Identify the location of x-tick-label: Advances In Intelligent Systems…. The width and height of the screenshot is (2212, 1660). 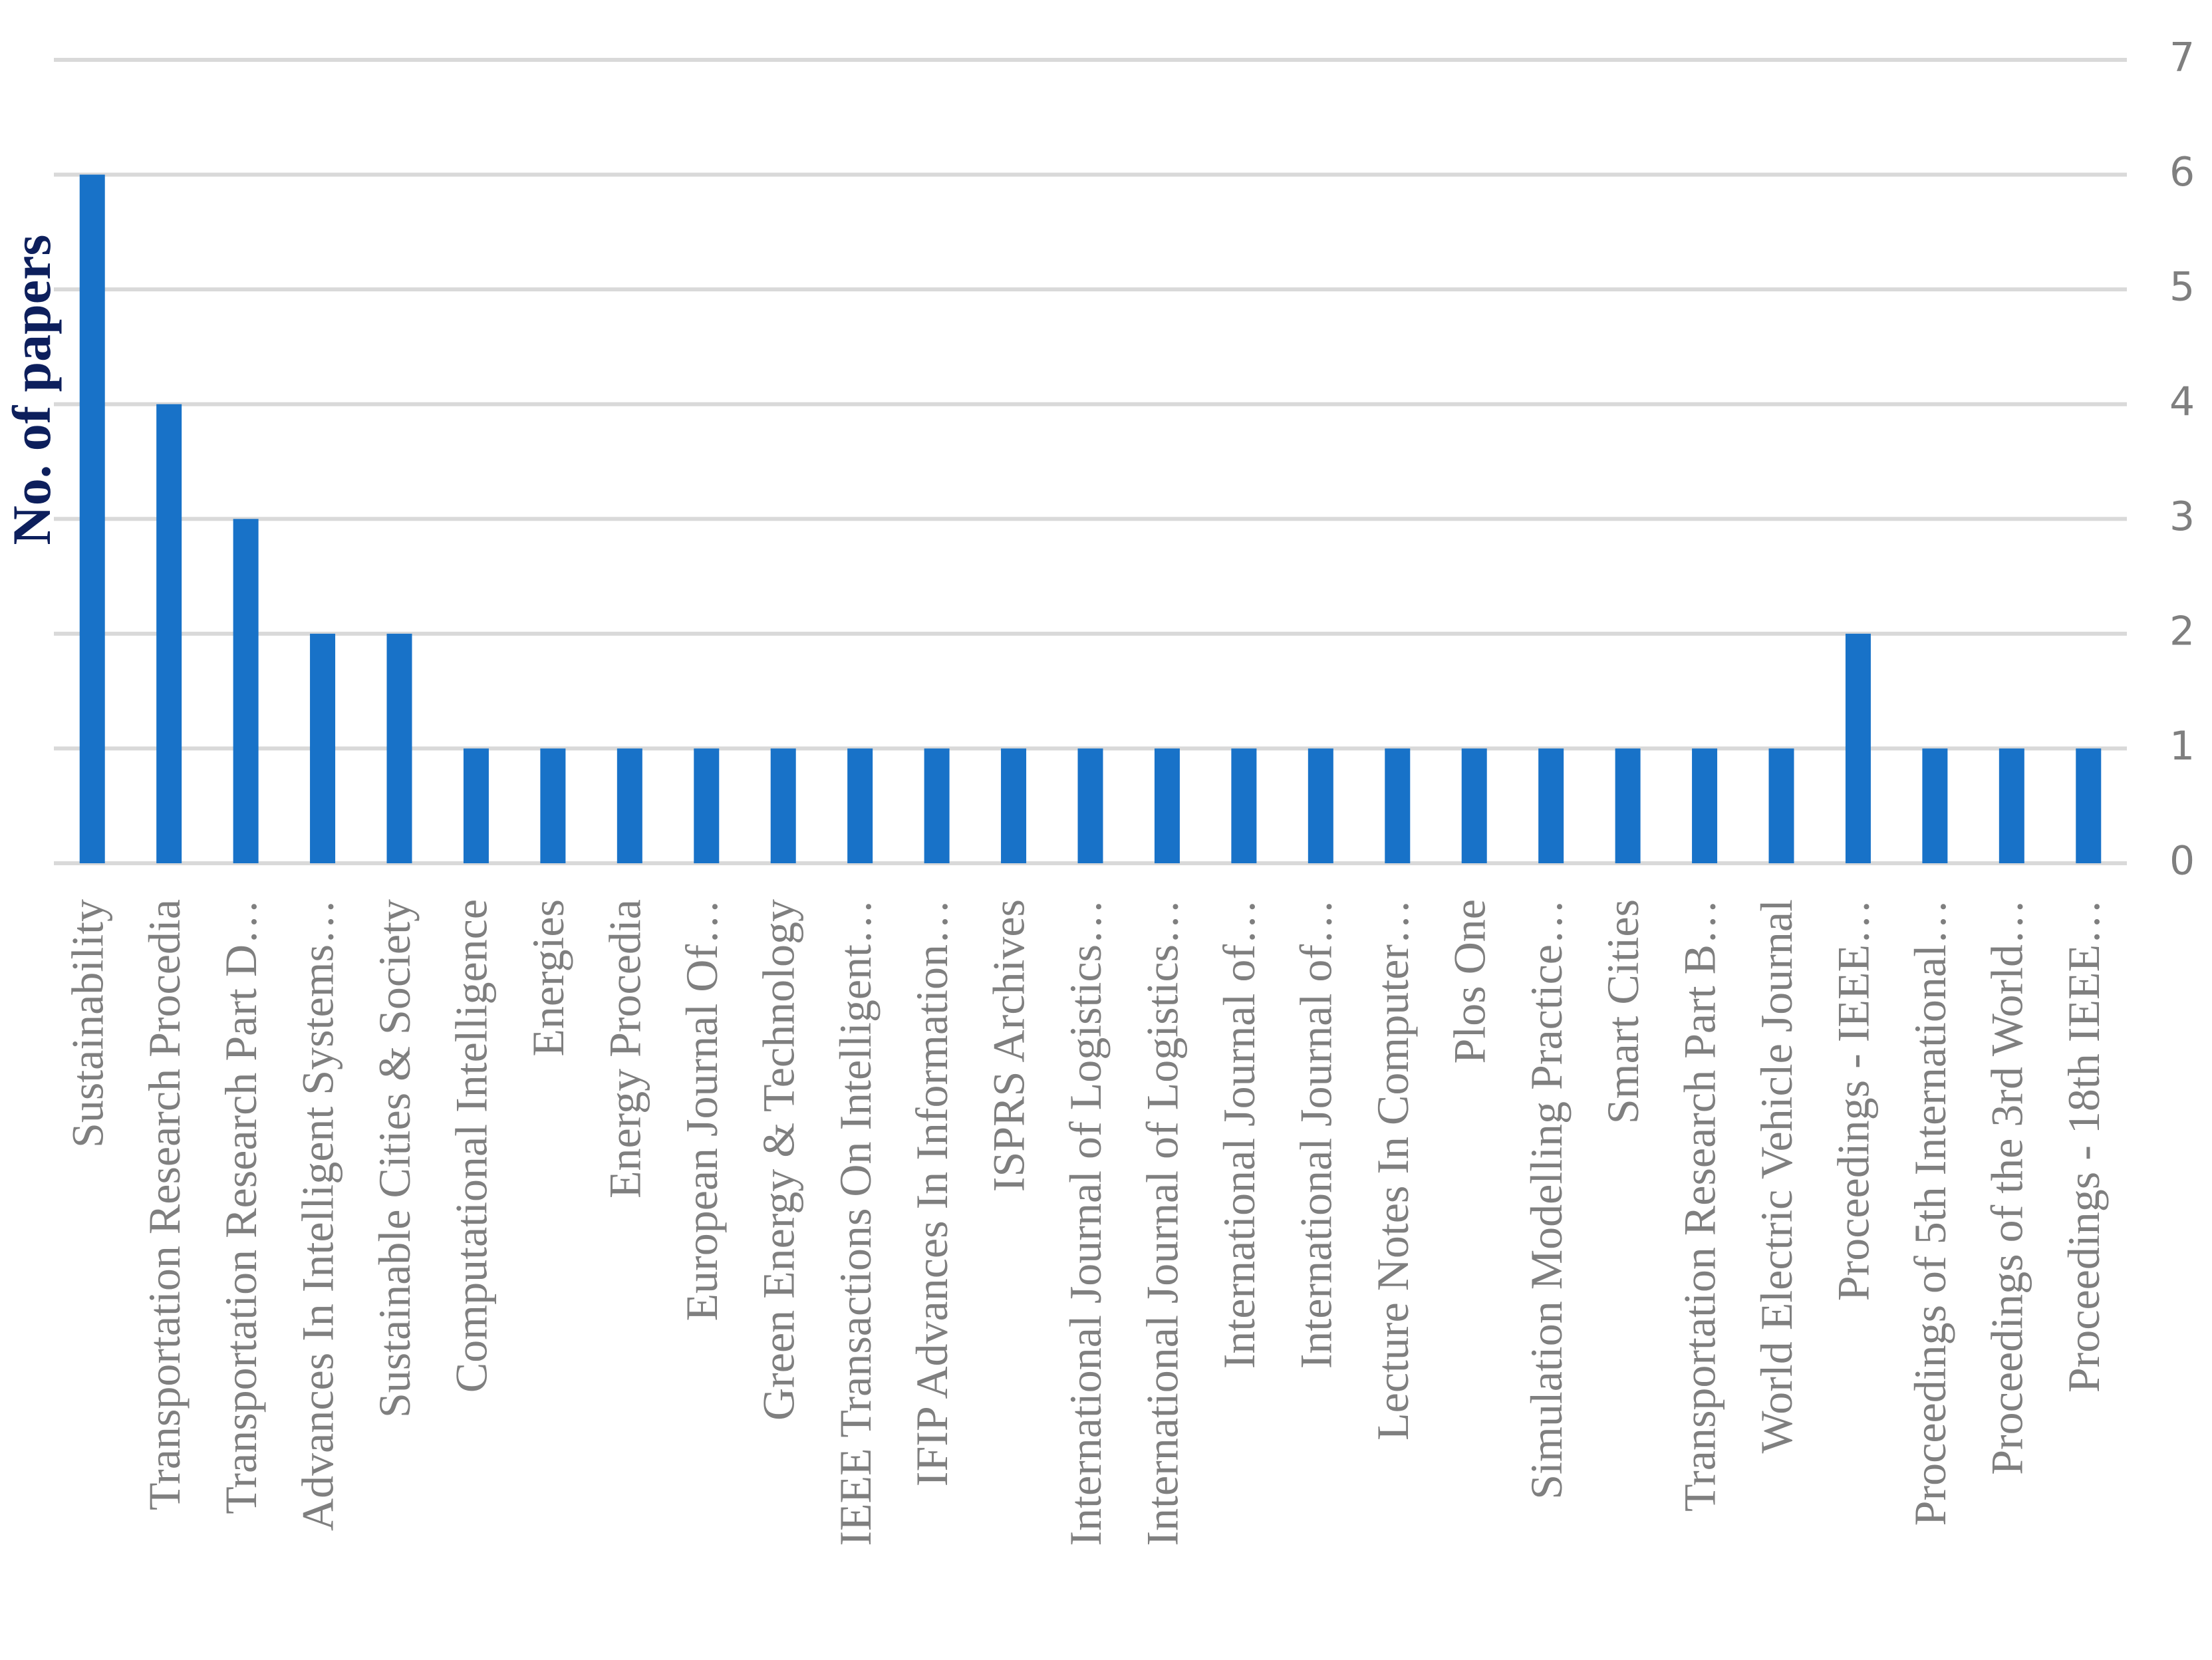
(318, 1215).